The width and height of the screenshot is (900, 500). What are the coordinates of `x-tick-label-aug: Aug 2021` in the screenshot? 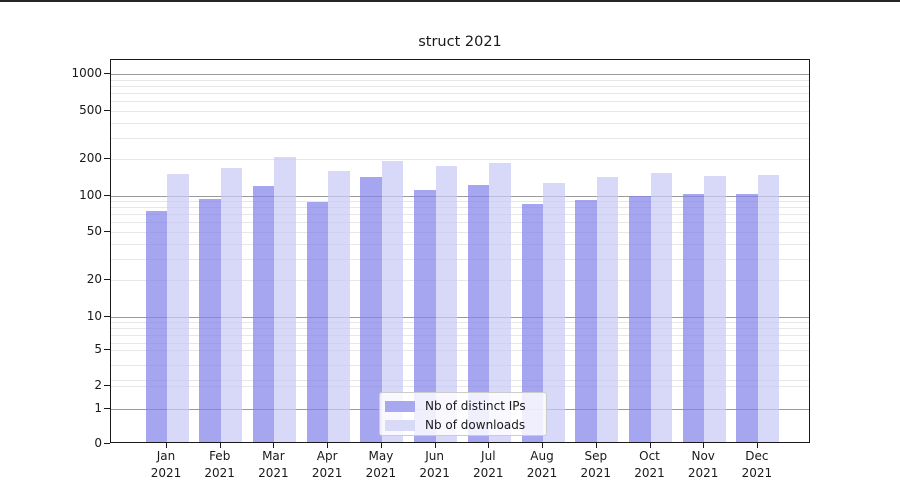 It's located at (542, 464).